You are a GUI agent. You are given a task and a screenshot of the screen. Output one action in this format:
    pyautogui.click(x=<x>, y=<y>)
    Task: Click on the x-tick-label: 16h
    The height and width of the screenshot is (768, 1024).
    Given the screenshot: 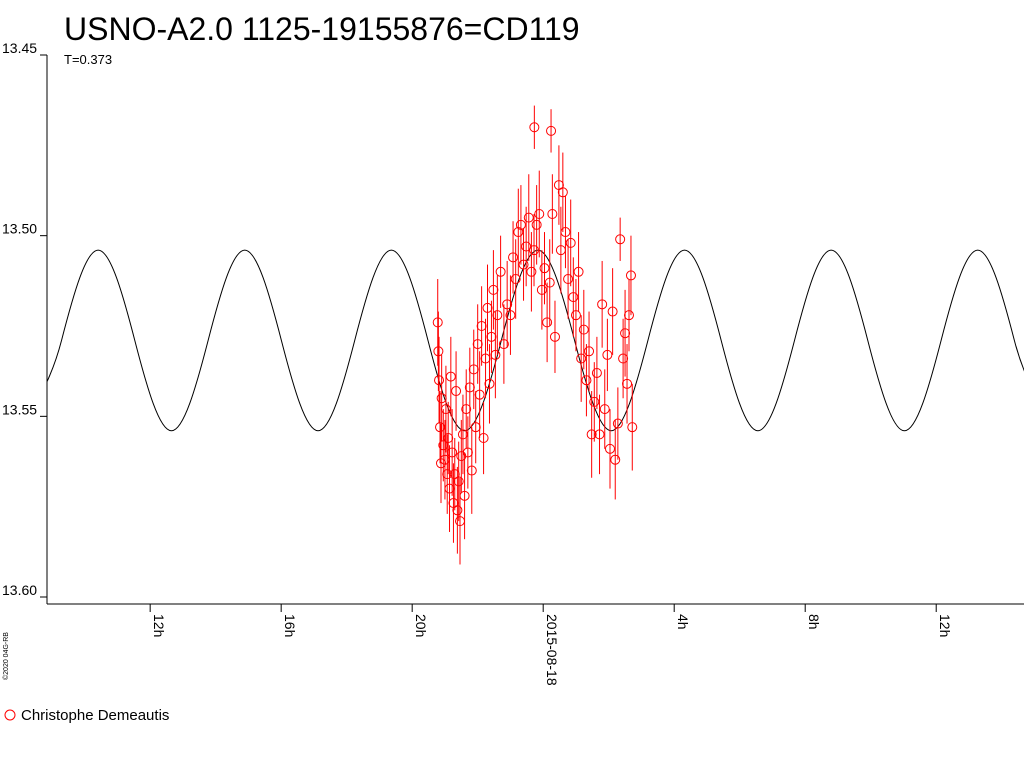 What is the action you would take?
    pyautogui.click(x=290, y=625)
    